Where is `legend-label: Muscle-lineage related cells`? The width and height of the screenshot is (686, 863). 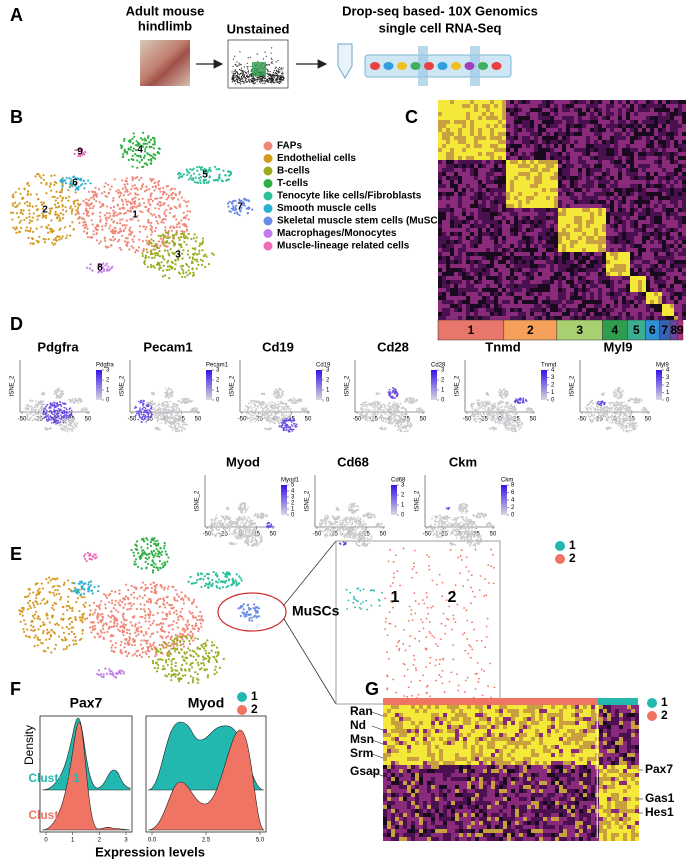
legend-label: Muscle-lineage related cells is located at coordinates (343, 246).